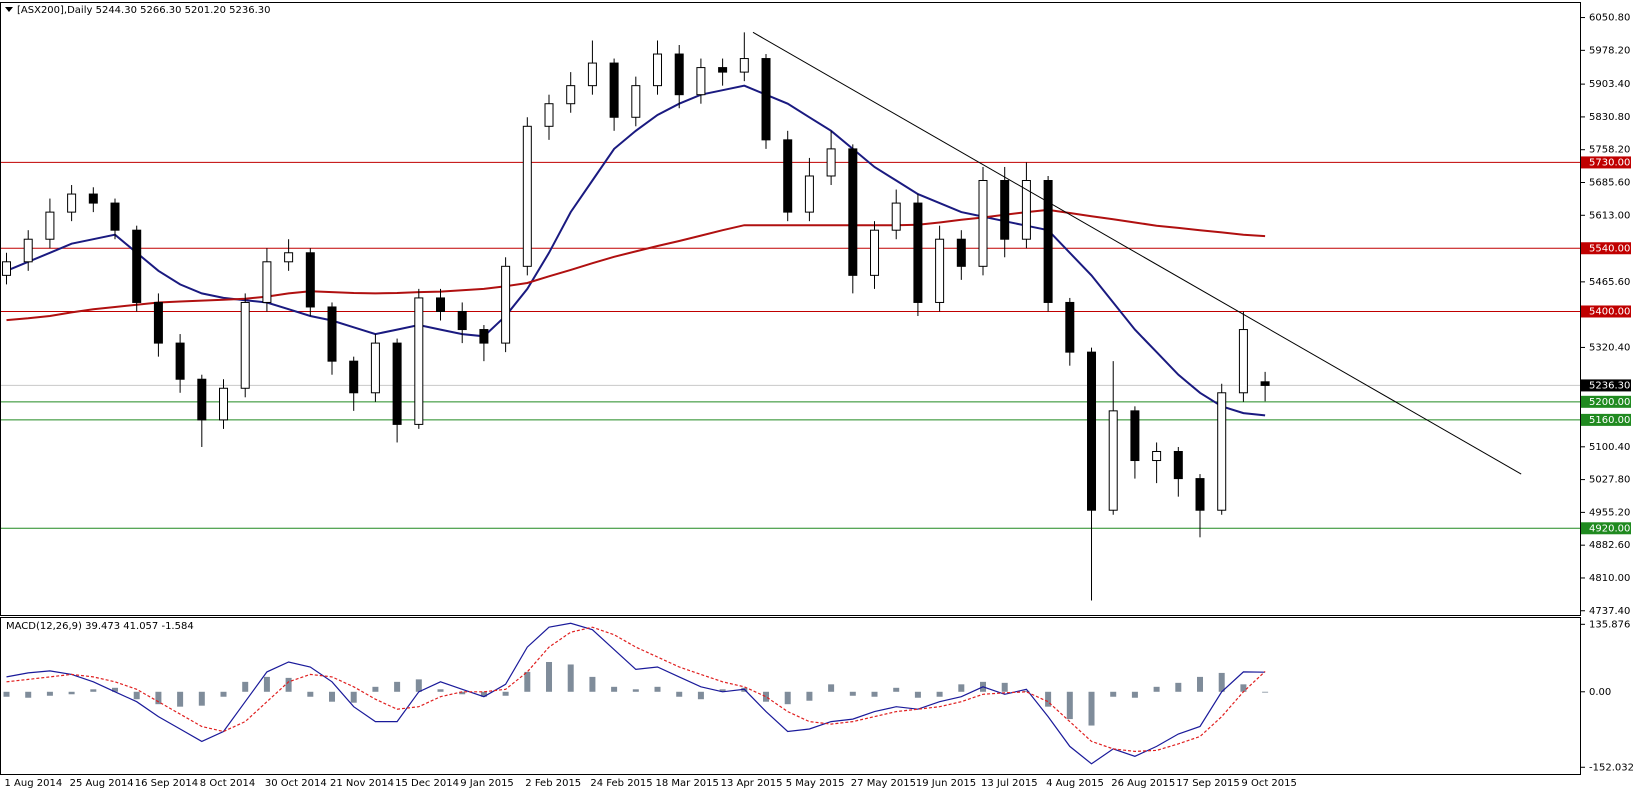 The width and height of the screenshot is (1647, 793). I want to click on x-tick-label: 1 Aug 2014, so click(34, 783).